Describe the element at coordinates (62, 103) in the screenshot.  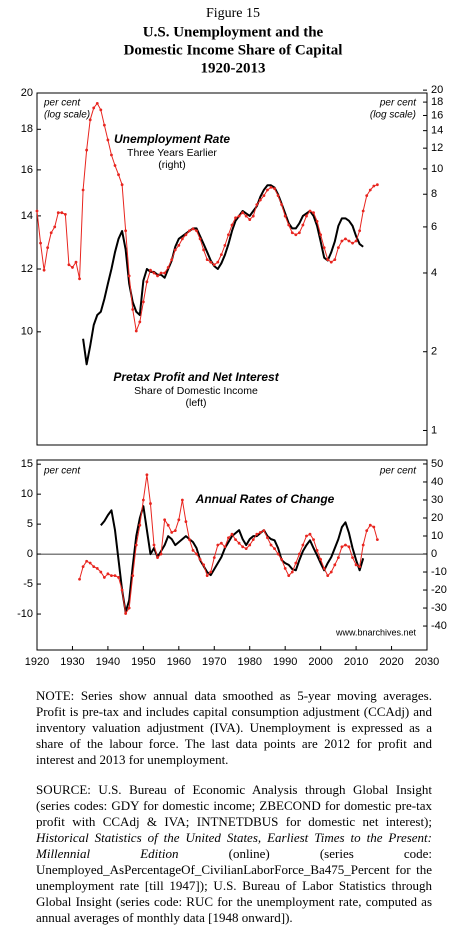
I see `annotation: per cent` at that location.